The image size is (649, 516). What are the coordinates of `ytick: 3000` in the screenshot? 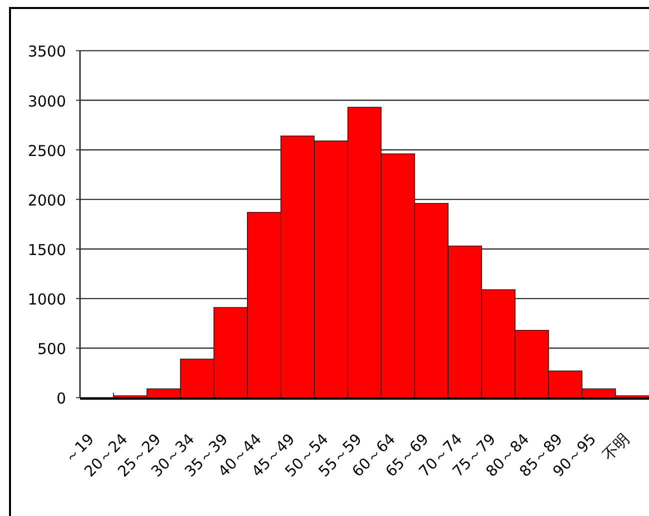 It's located at (47, 101).